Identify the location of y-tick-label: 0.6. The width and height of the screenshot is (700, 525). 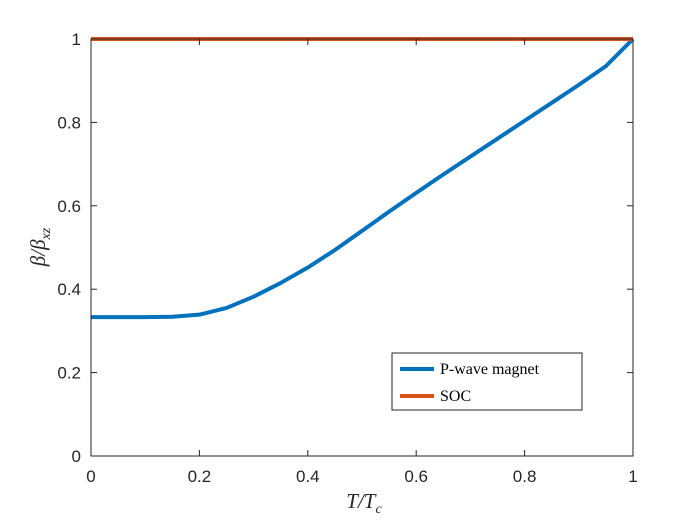
(69, 206).